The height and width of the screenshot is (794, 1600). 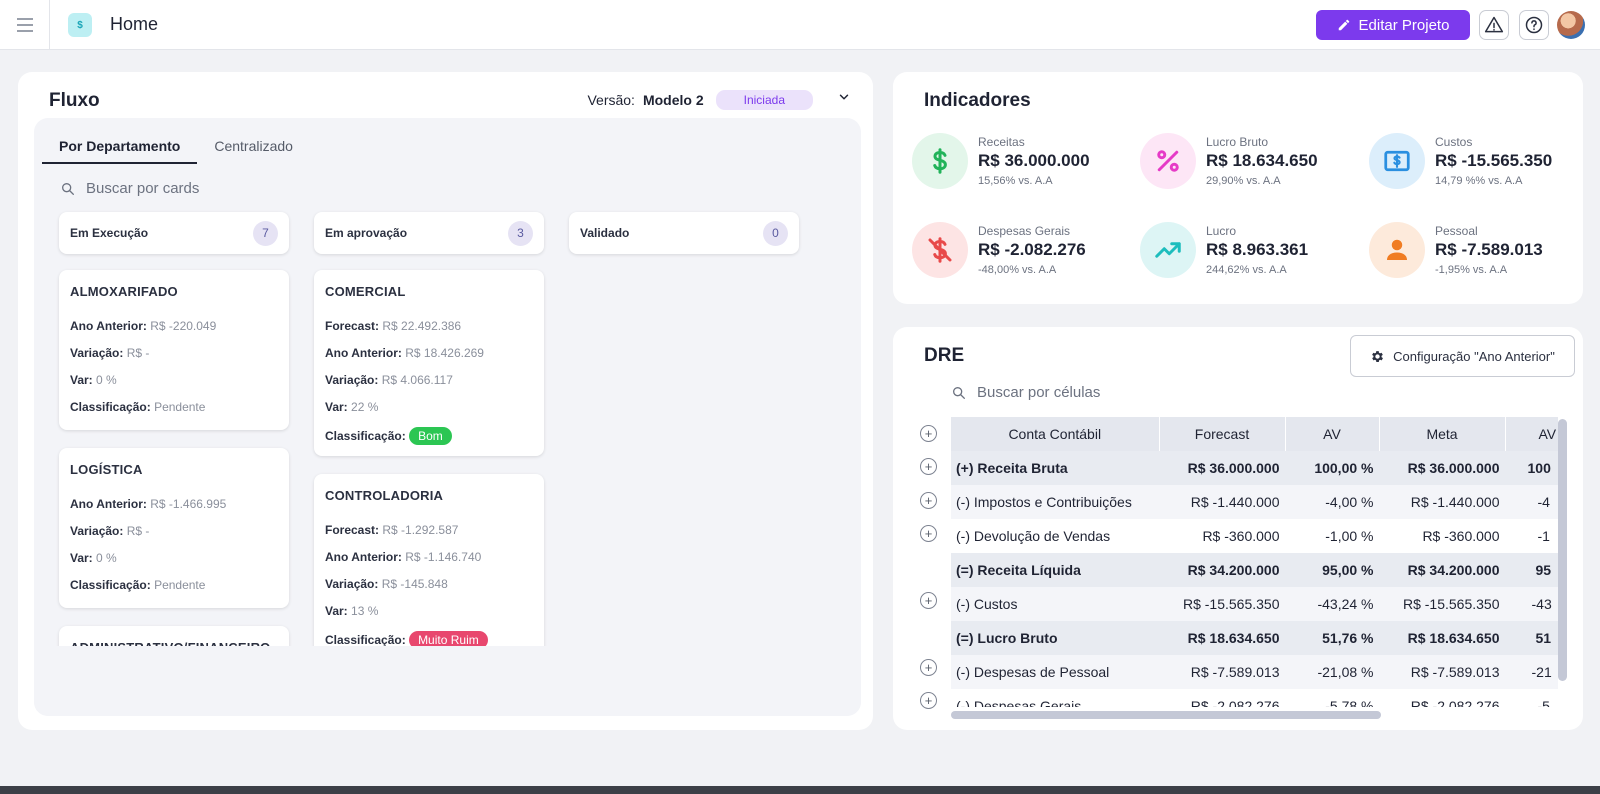 What do you see at coordinates (1442, 502) in the screenshot?
I see `cell-meta: R$ -1.440.000` at bounding box center [1442, 502].